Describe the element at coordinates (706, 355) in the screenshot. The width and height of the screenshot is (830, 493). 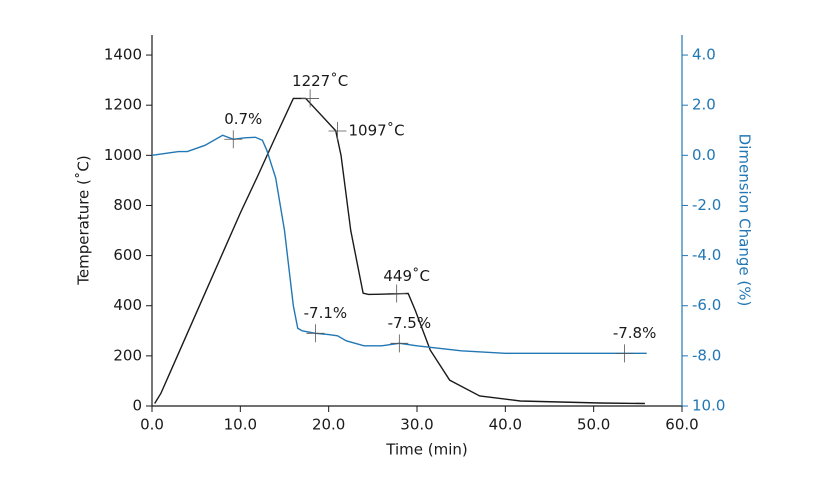
I see `y2-tick-label: -8.0` at that location.